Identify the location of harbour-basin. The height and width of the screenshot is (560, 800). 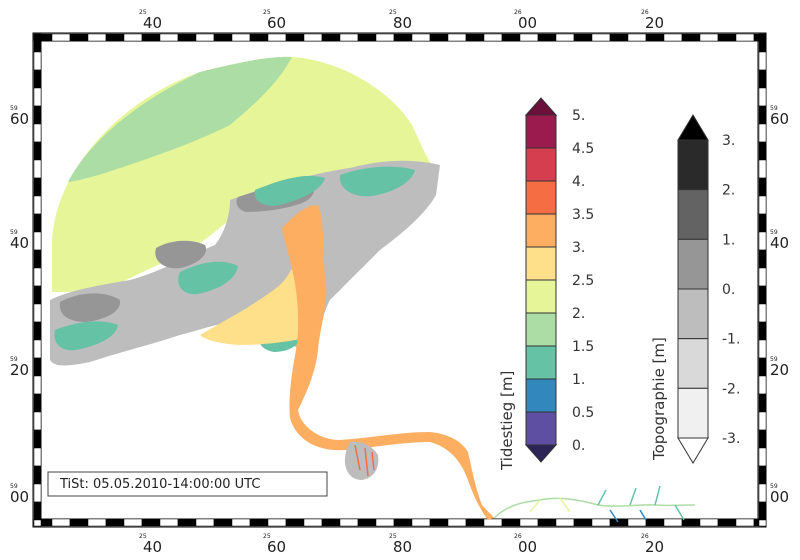
(361, 460).